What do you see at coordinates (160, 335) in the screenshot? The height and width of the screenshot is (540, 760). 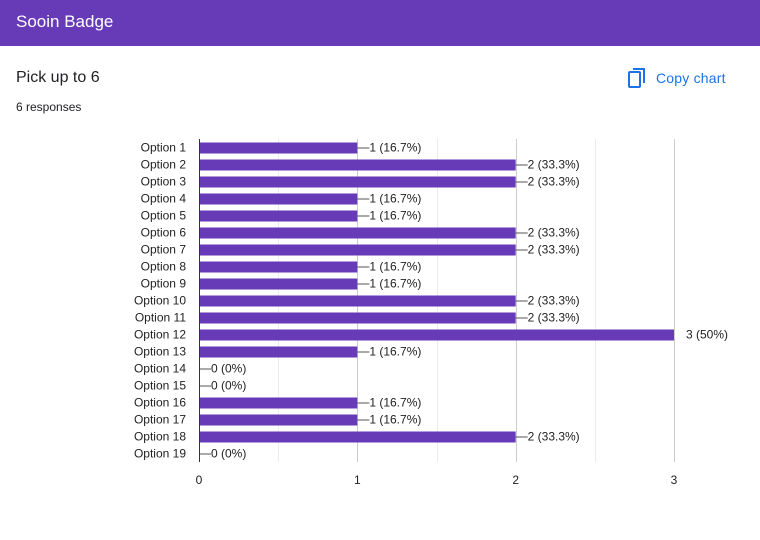 I see `category-label: Option 12` at bounding box center [160, 335].